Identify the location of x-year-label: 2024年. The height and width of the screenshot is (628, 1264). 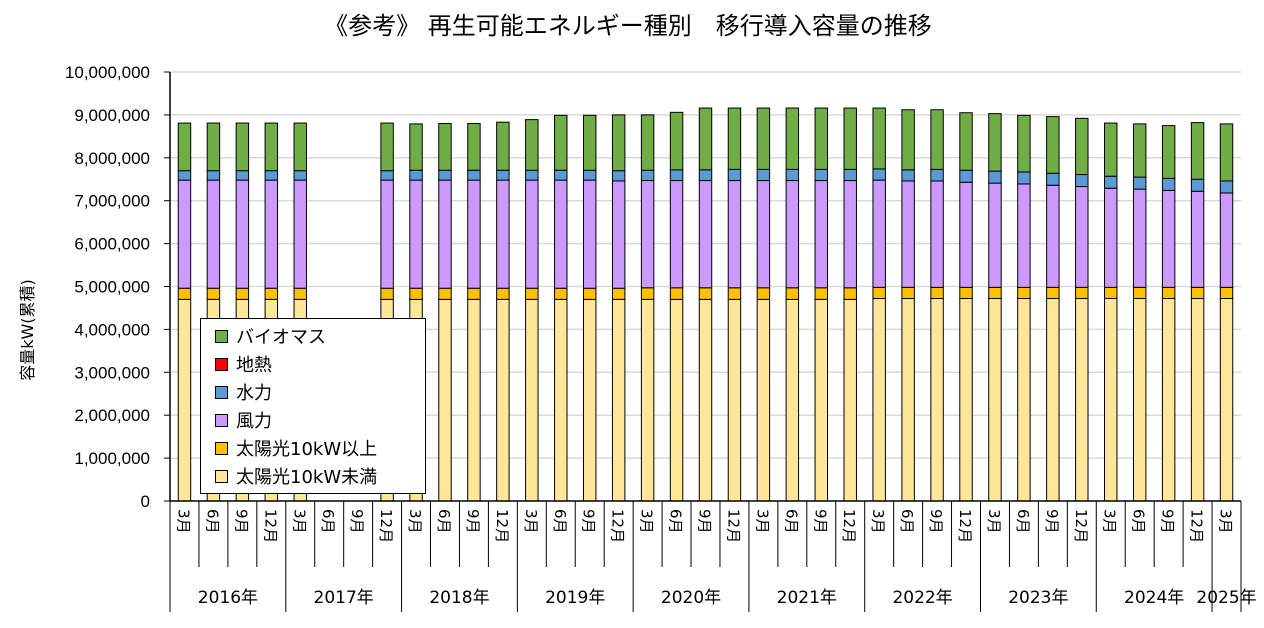
(1154, 598).